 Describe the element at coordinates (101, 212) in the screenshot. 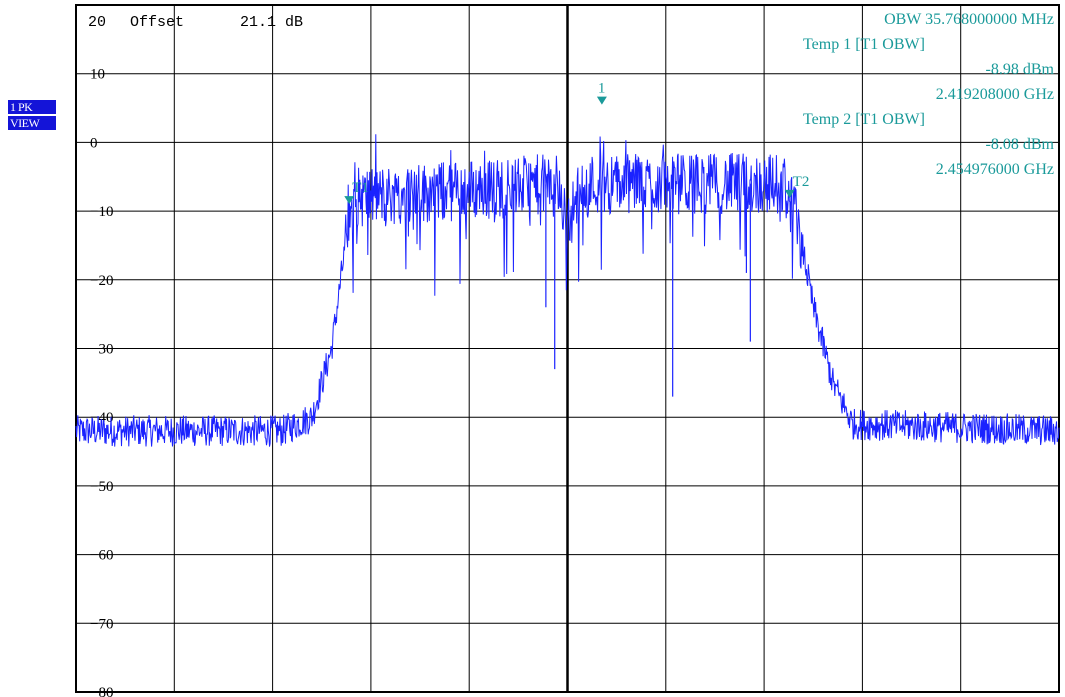

I see `y-tick-label: −10` at that location.